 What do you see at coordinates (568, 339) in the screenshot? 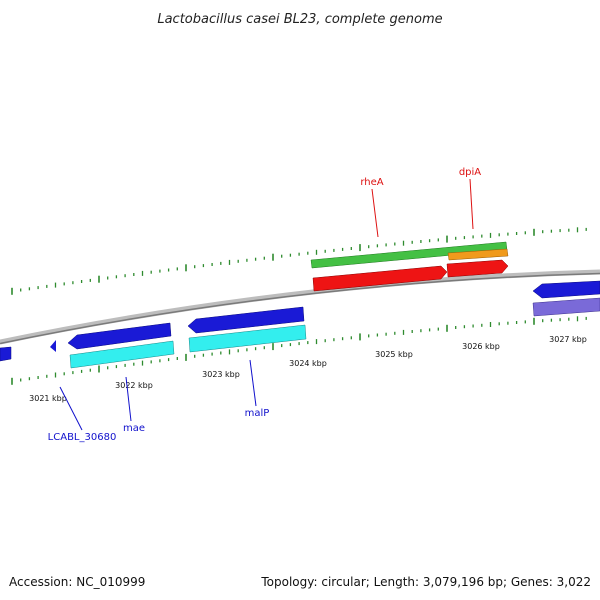
I see `scale-label-3027: 3027 kbp` at bounding box center [568, 339].